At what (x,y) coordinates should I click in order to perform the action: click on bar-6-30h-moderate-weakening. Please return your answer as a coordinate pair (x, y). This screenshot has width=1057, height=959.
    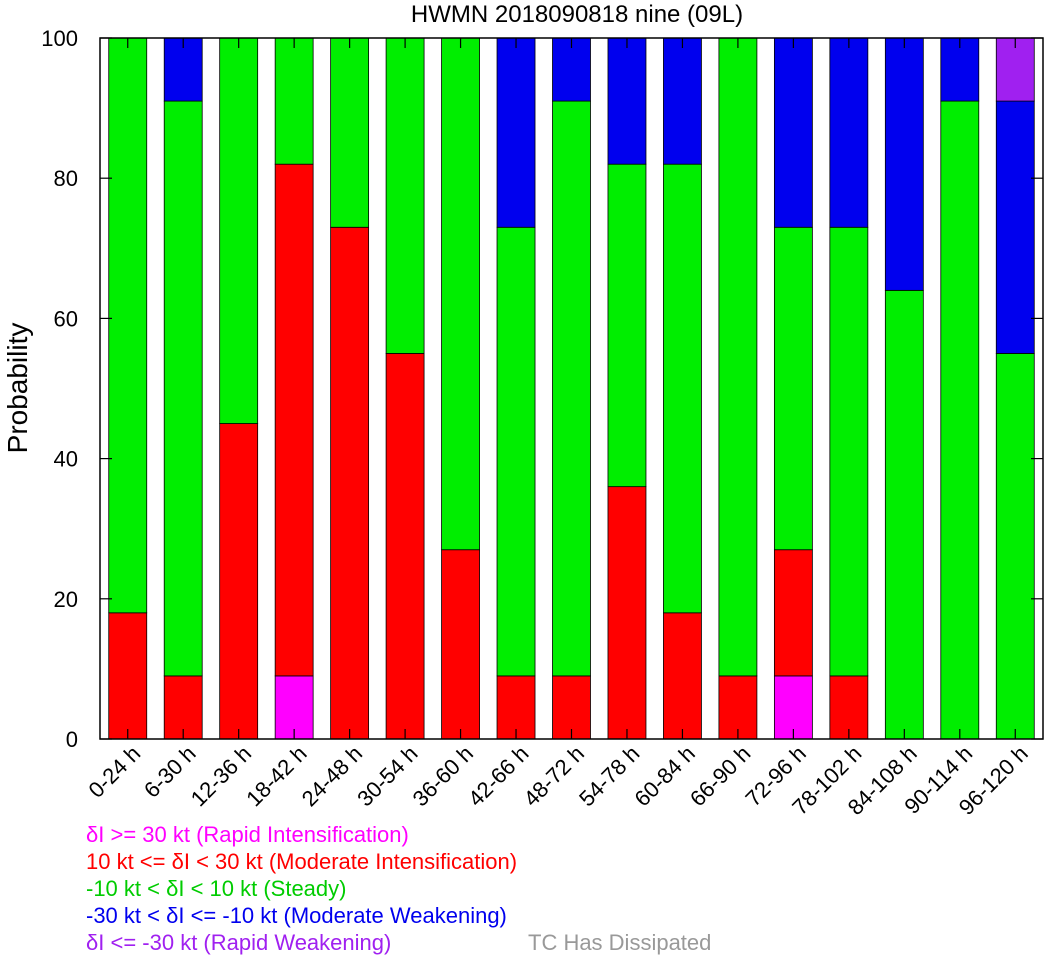
    Looking at the image, I should click on (183, 69).